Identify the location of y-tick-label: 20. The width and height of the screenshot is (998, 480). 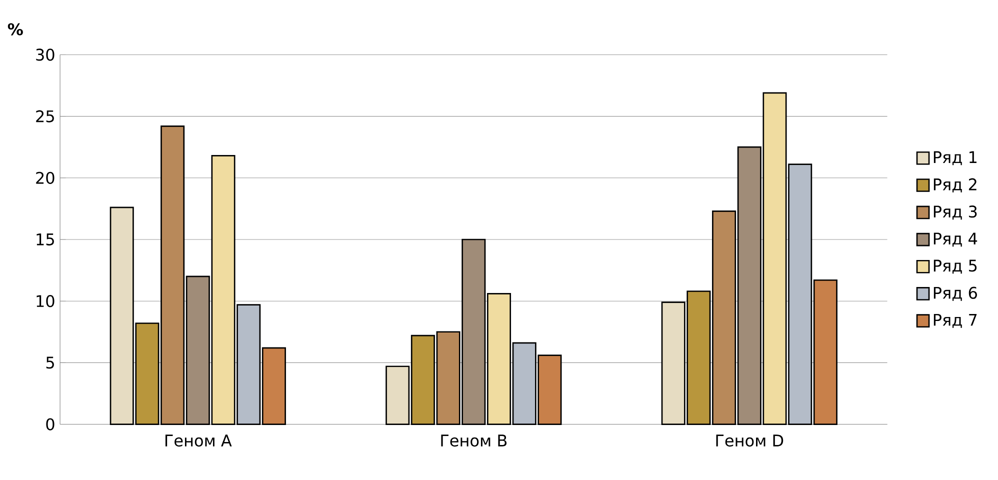
(45, 178).